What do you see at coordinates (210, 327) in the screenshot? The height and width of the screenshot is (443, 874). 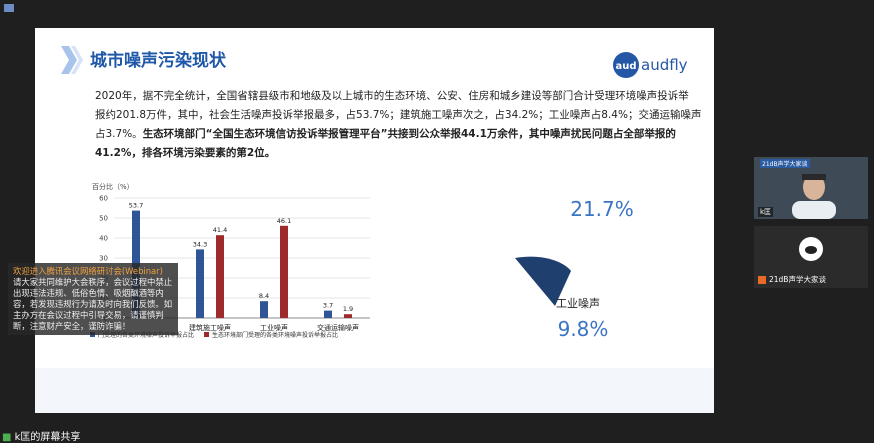 I see `x-tick-label: 建筑施工噪声` at bounding box center [210, 327].